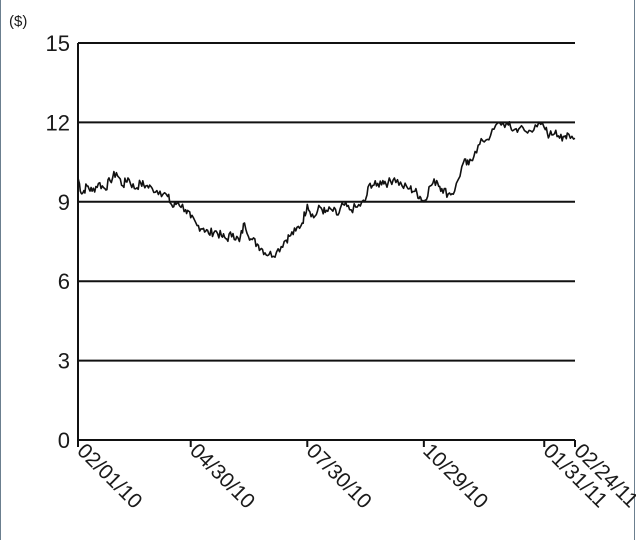 This screenshot has height=540, width=637. What do you see at coordinates (64, 281) in the screenshot?
I see `y-tick-label: 6` at bounding box center [64, 281].